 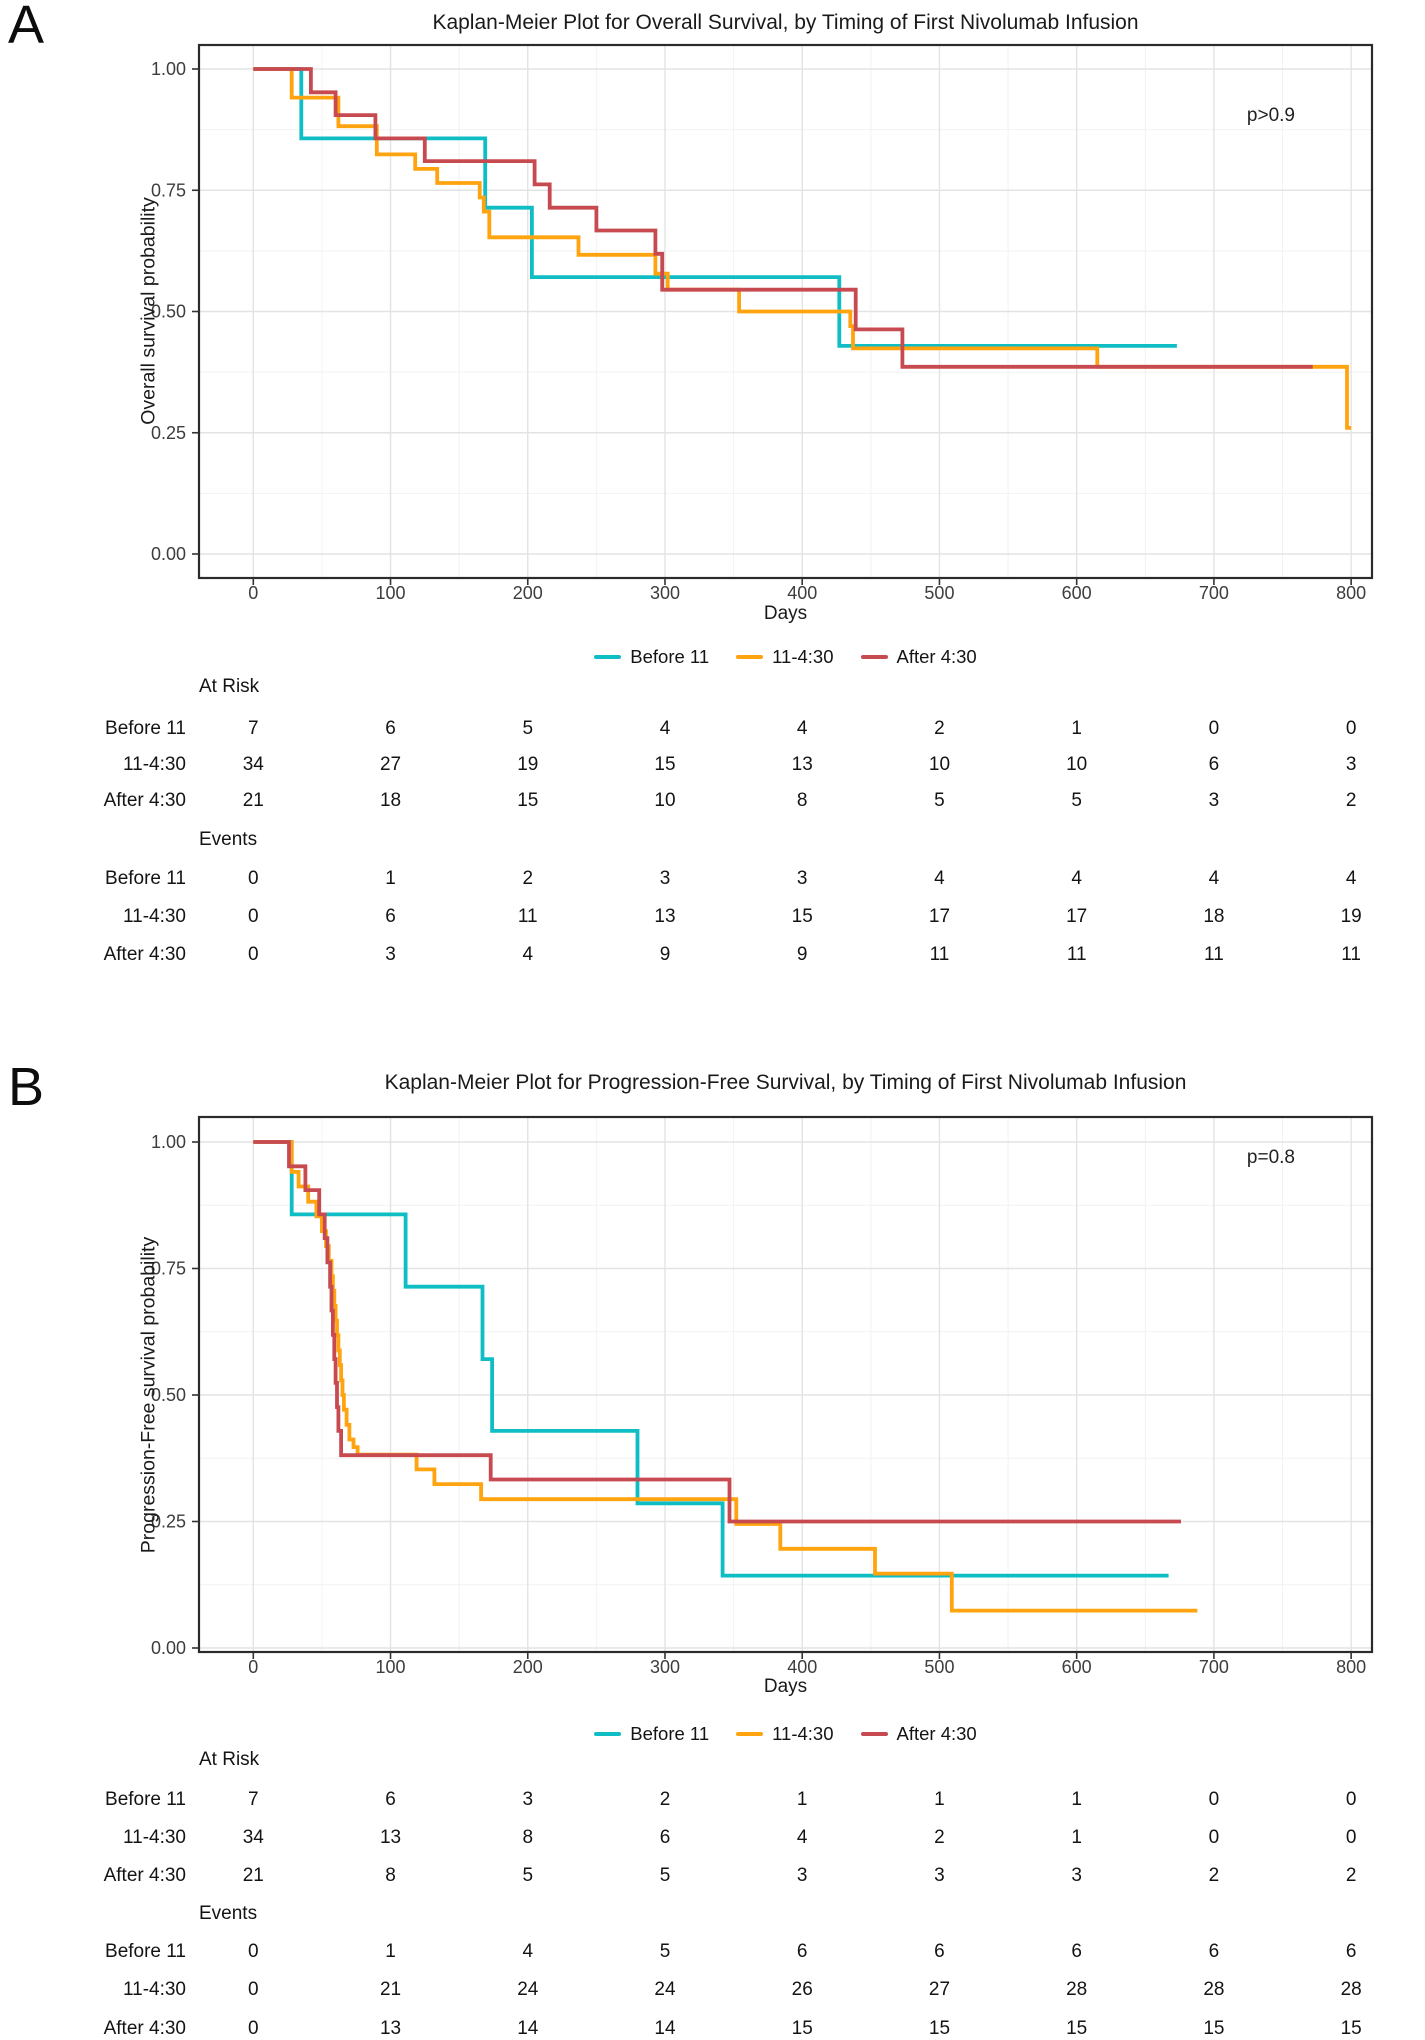 What do you see at coordinates (1214, 1667) in the screenshot?
I see `x-tick-label: 700` at bounding box center [1214, 1667].